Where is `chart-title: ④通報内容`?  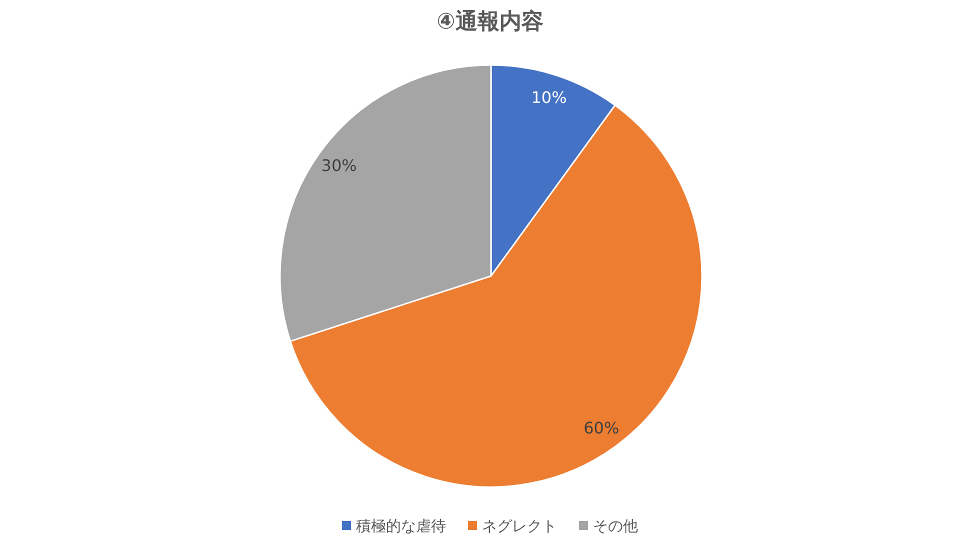 chart-title: ④通報内容 is located at coordinates (490, 21).